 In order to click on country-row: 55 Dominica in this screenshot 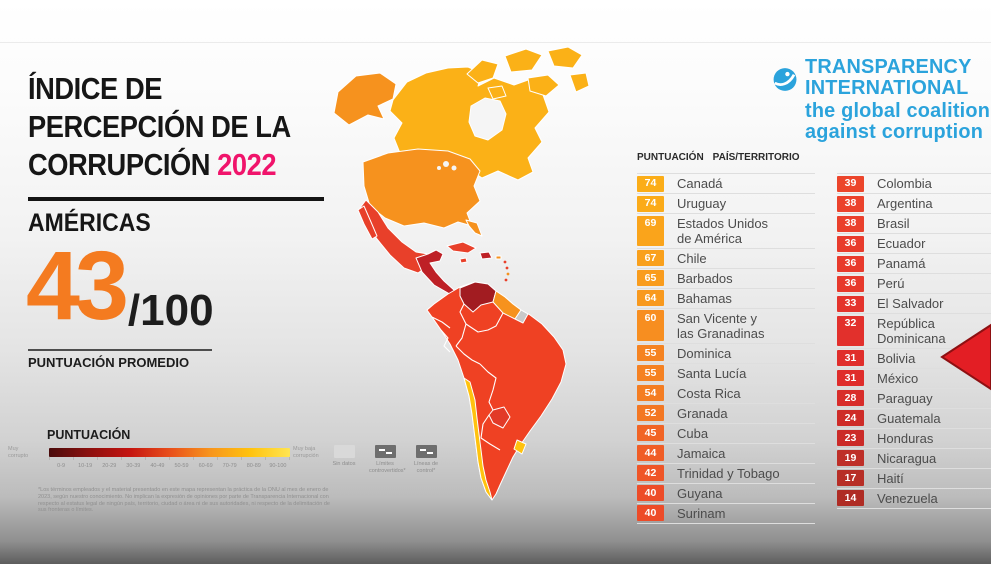, I will do `click(726, 354)`.